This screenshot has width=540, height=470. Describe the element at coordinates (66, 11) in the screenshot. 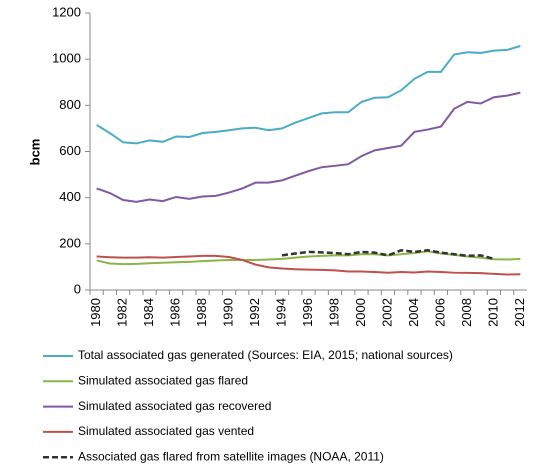

I see `y-tick-label: 1200` at that location.